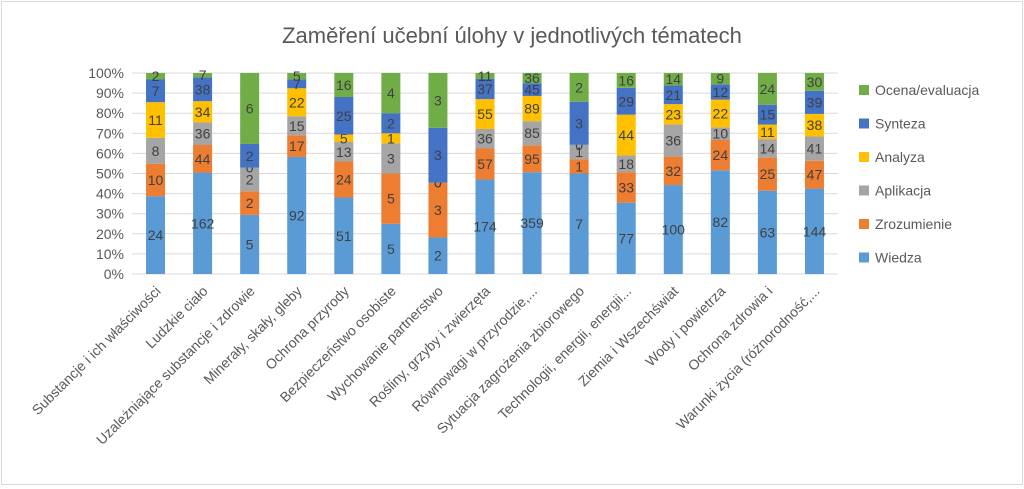  What do you see at coordinates (927, 90) in the screenshot?
I see `legend-label: Ocena/evaluacja` at bounding box center [927, 90].